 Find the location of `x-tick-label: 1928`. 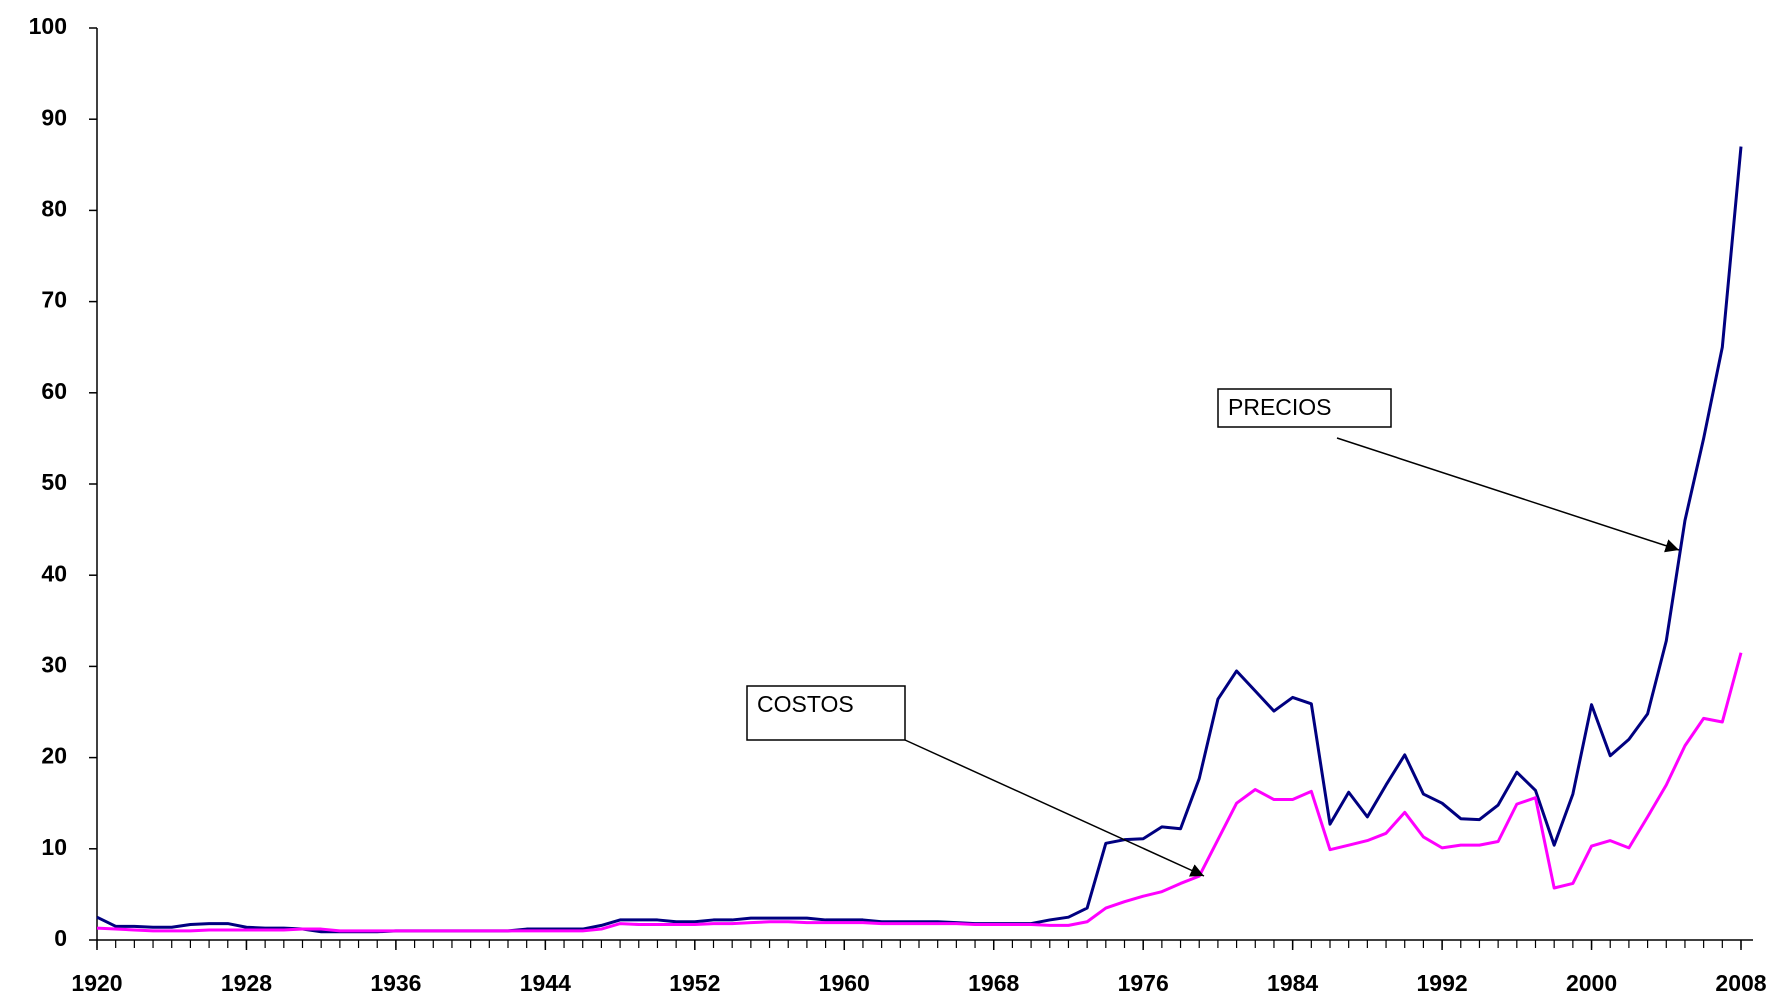

x-tick-label: 1928 is located at coordinates (246, 983).